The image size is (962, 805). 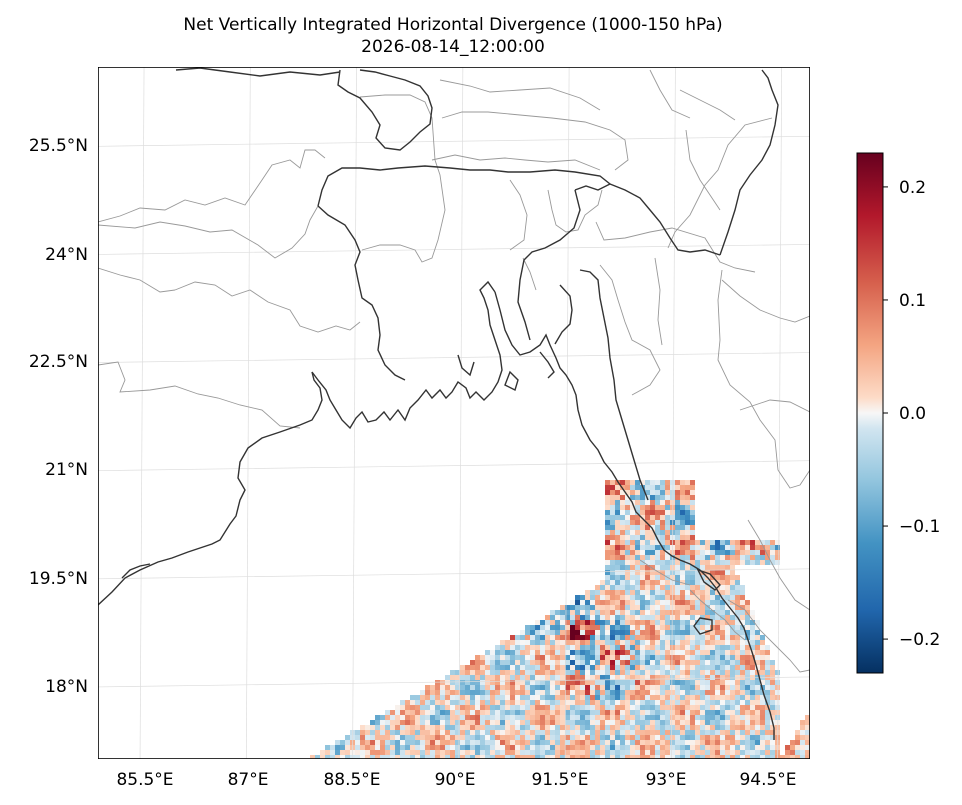 I want to click on meridian-line, so click(x=248, y=413).